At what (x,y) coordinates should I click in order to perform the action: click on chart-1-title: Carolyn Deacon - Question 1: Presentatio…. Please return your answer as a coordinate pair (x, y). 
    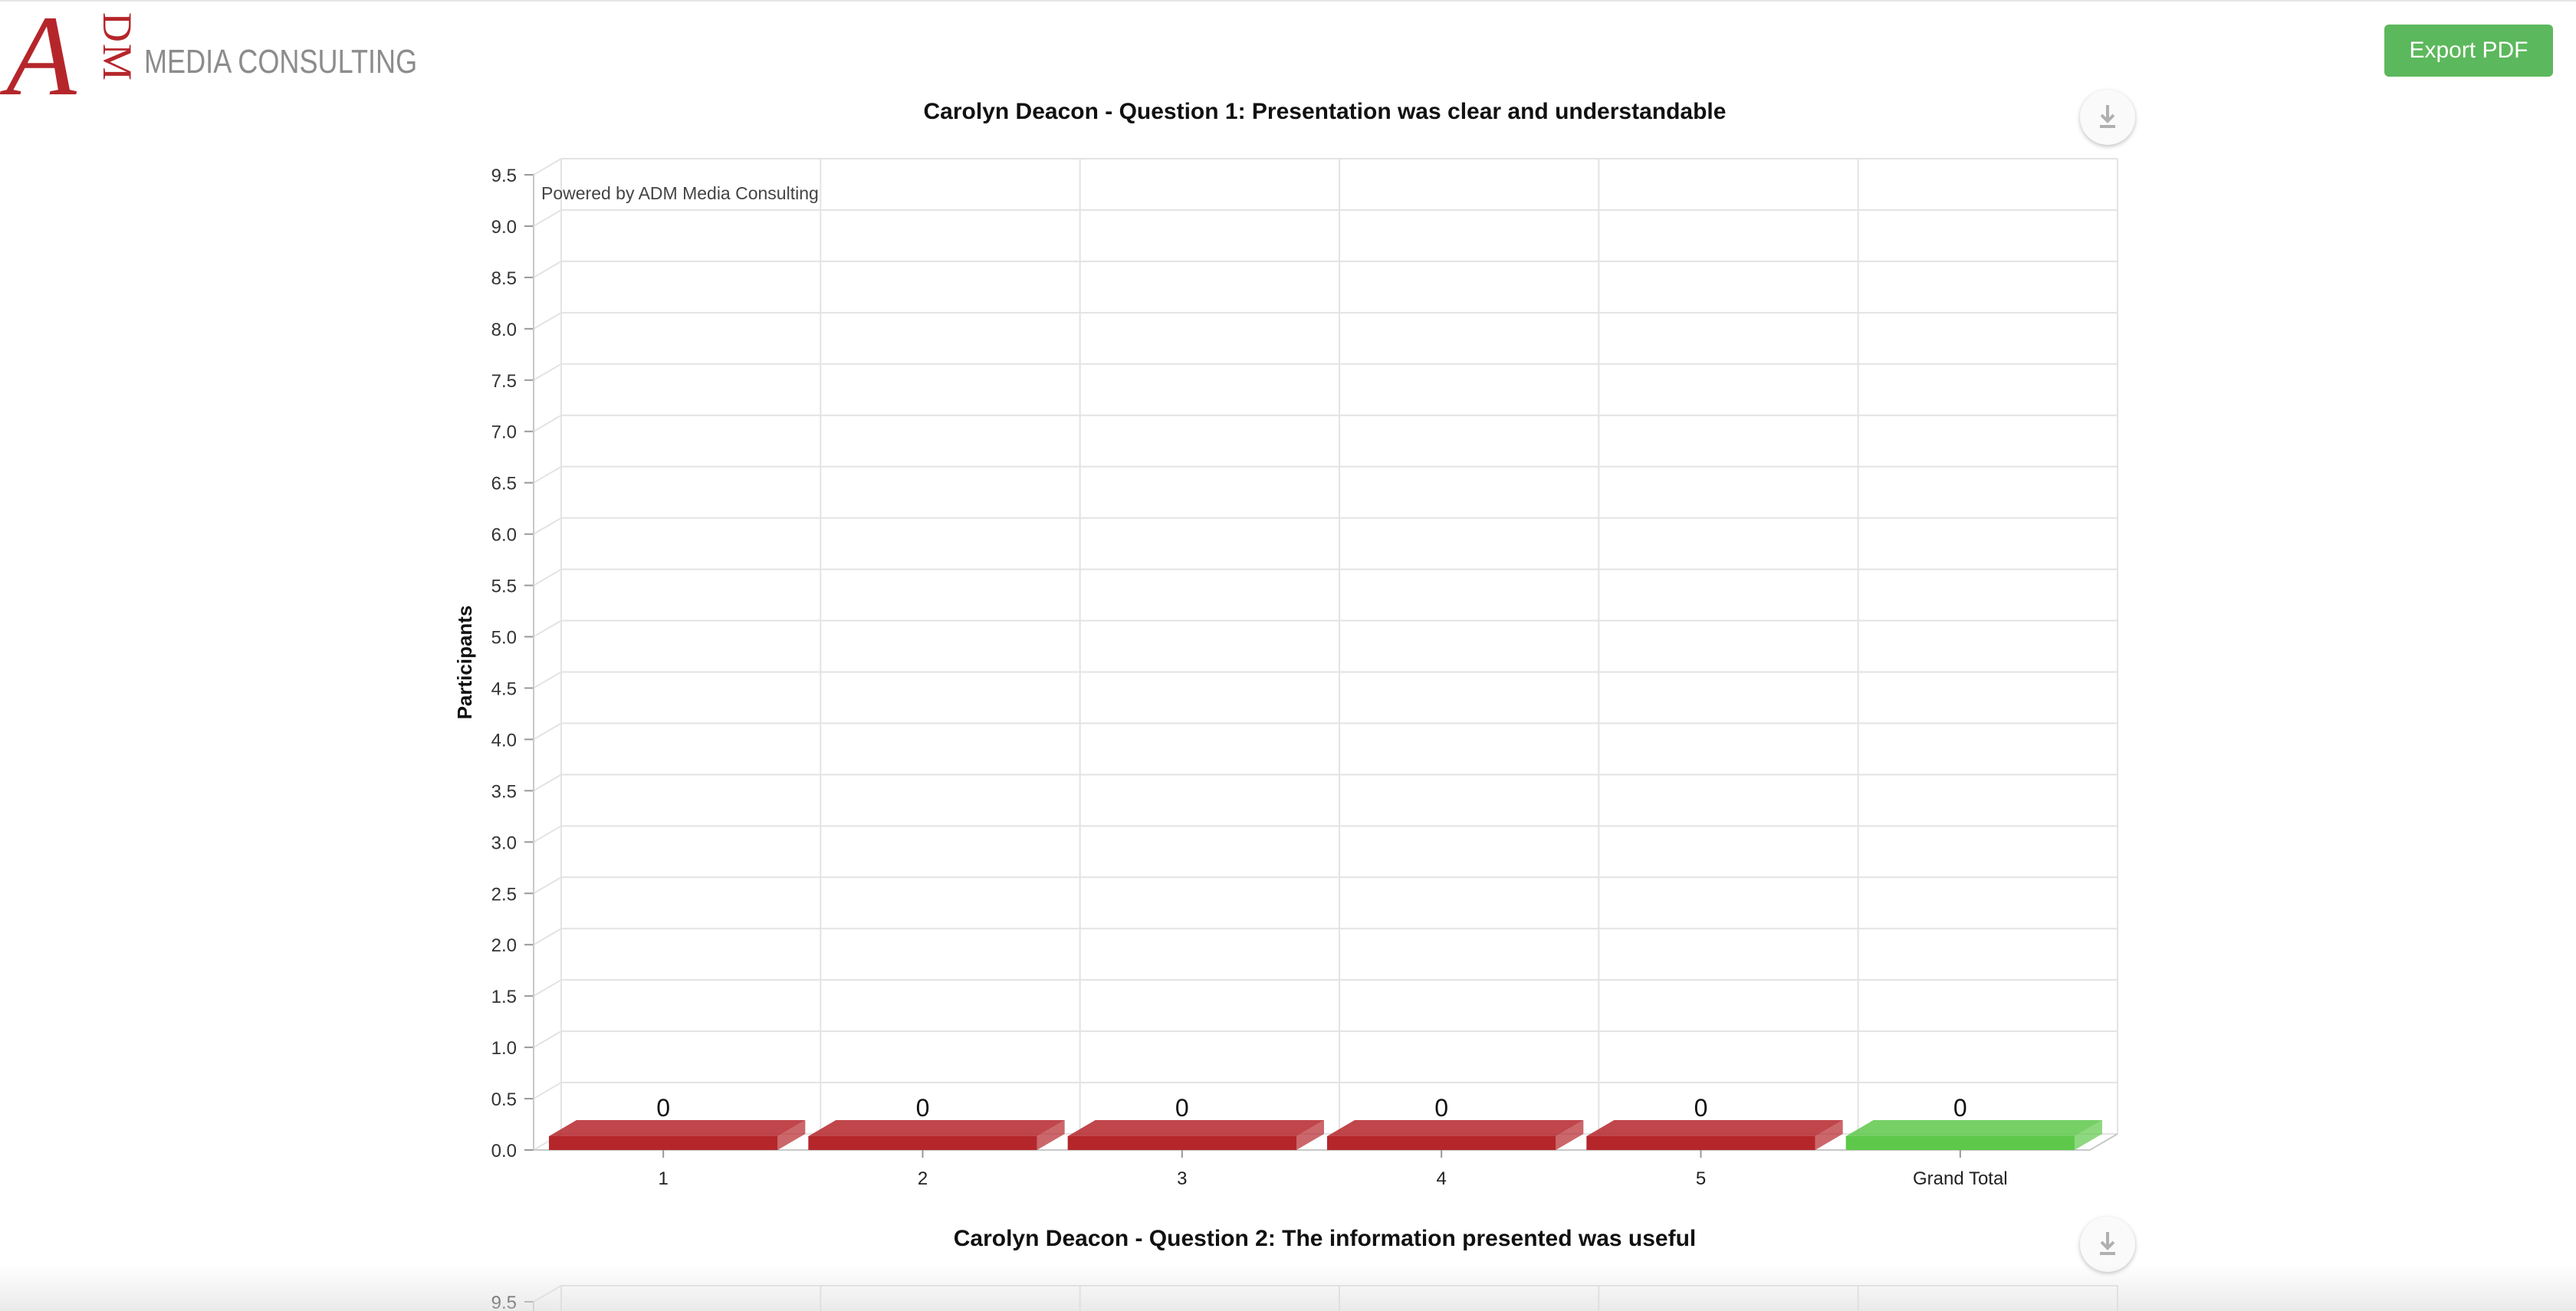
    Looking at the image, I should click on (1326, 112).